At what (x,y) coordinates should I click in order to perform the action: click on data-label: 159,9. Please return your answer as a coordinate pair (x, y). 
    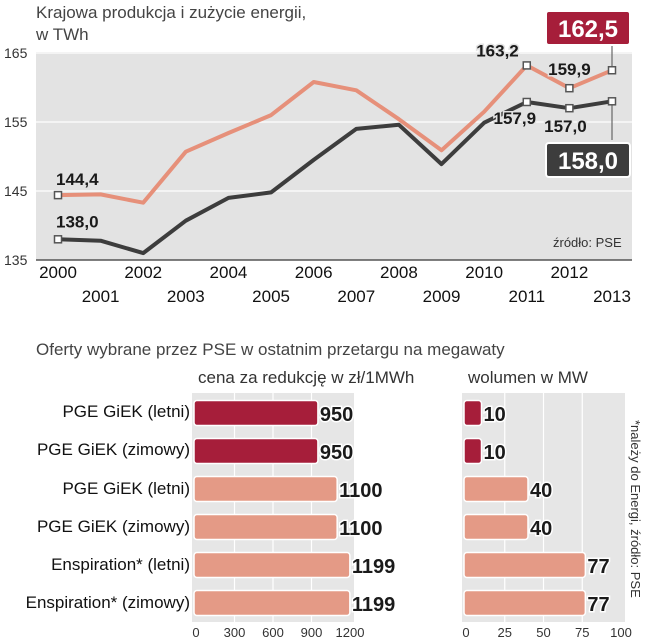
    Looking at the image, I should click on (569, 69).